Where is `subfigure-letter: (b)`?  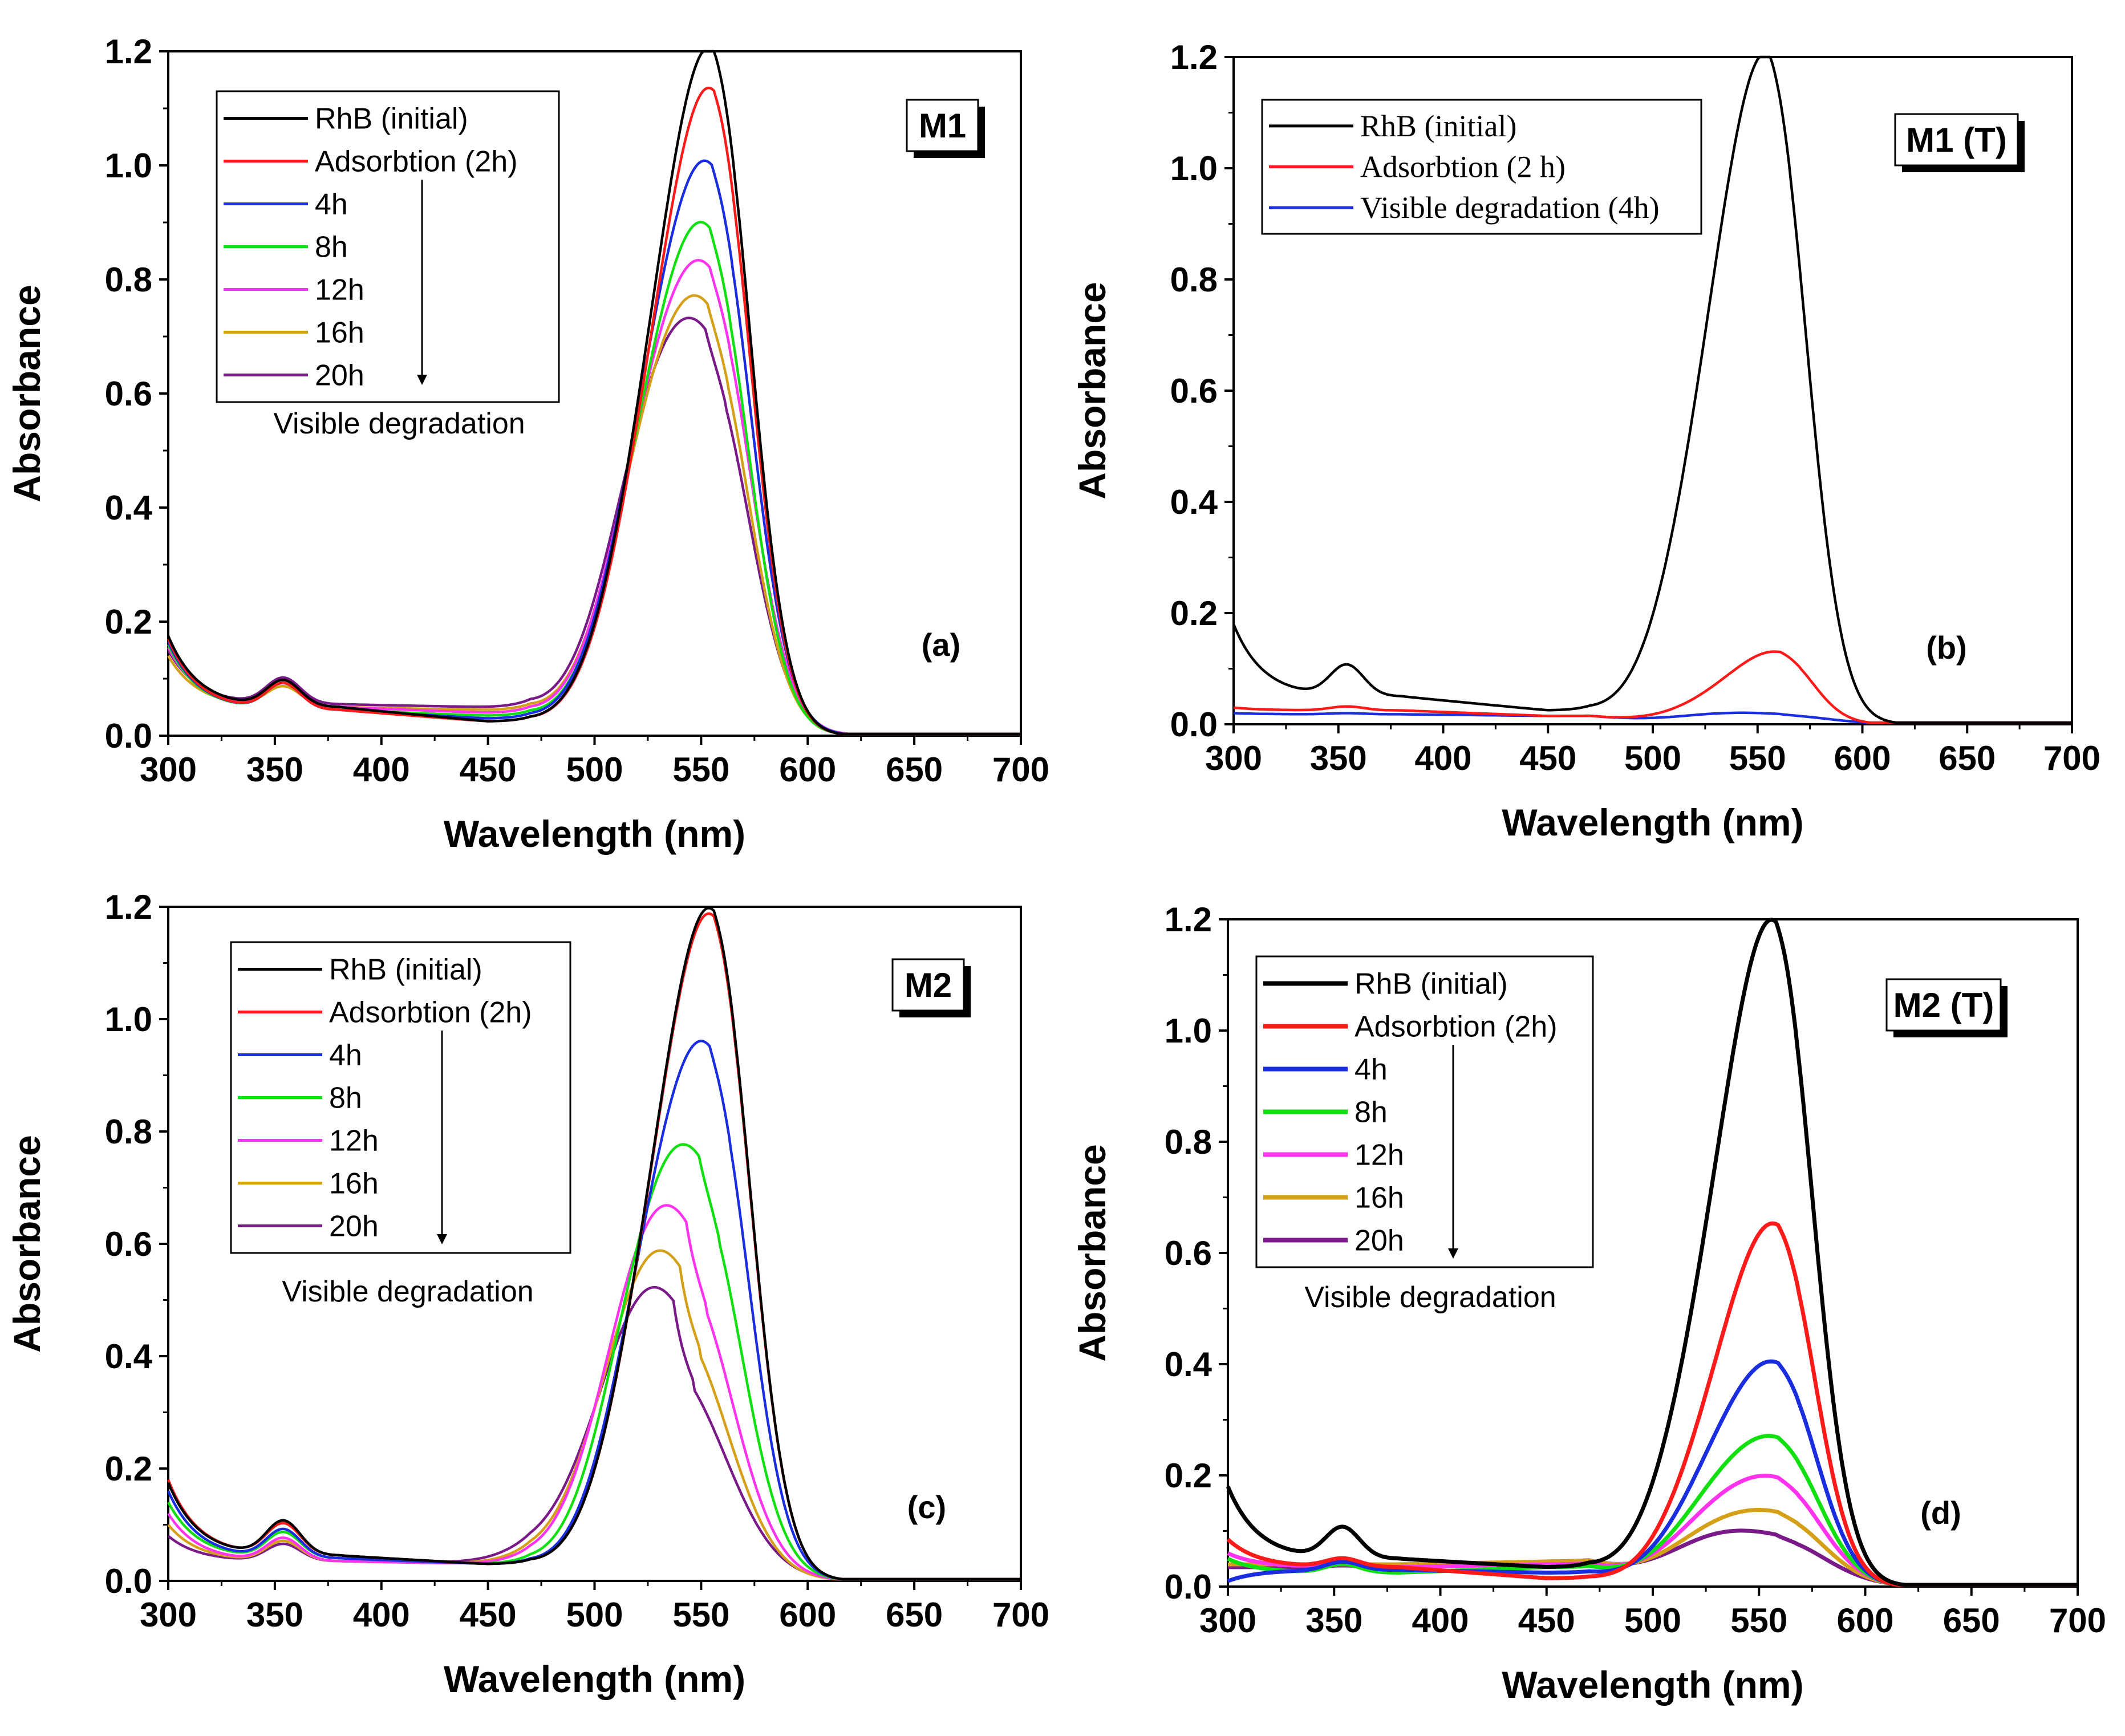
subfigure-letter: (b) is located at coordinates (1946, 648).